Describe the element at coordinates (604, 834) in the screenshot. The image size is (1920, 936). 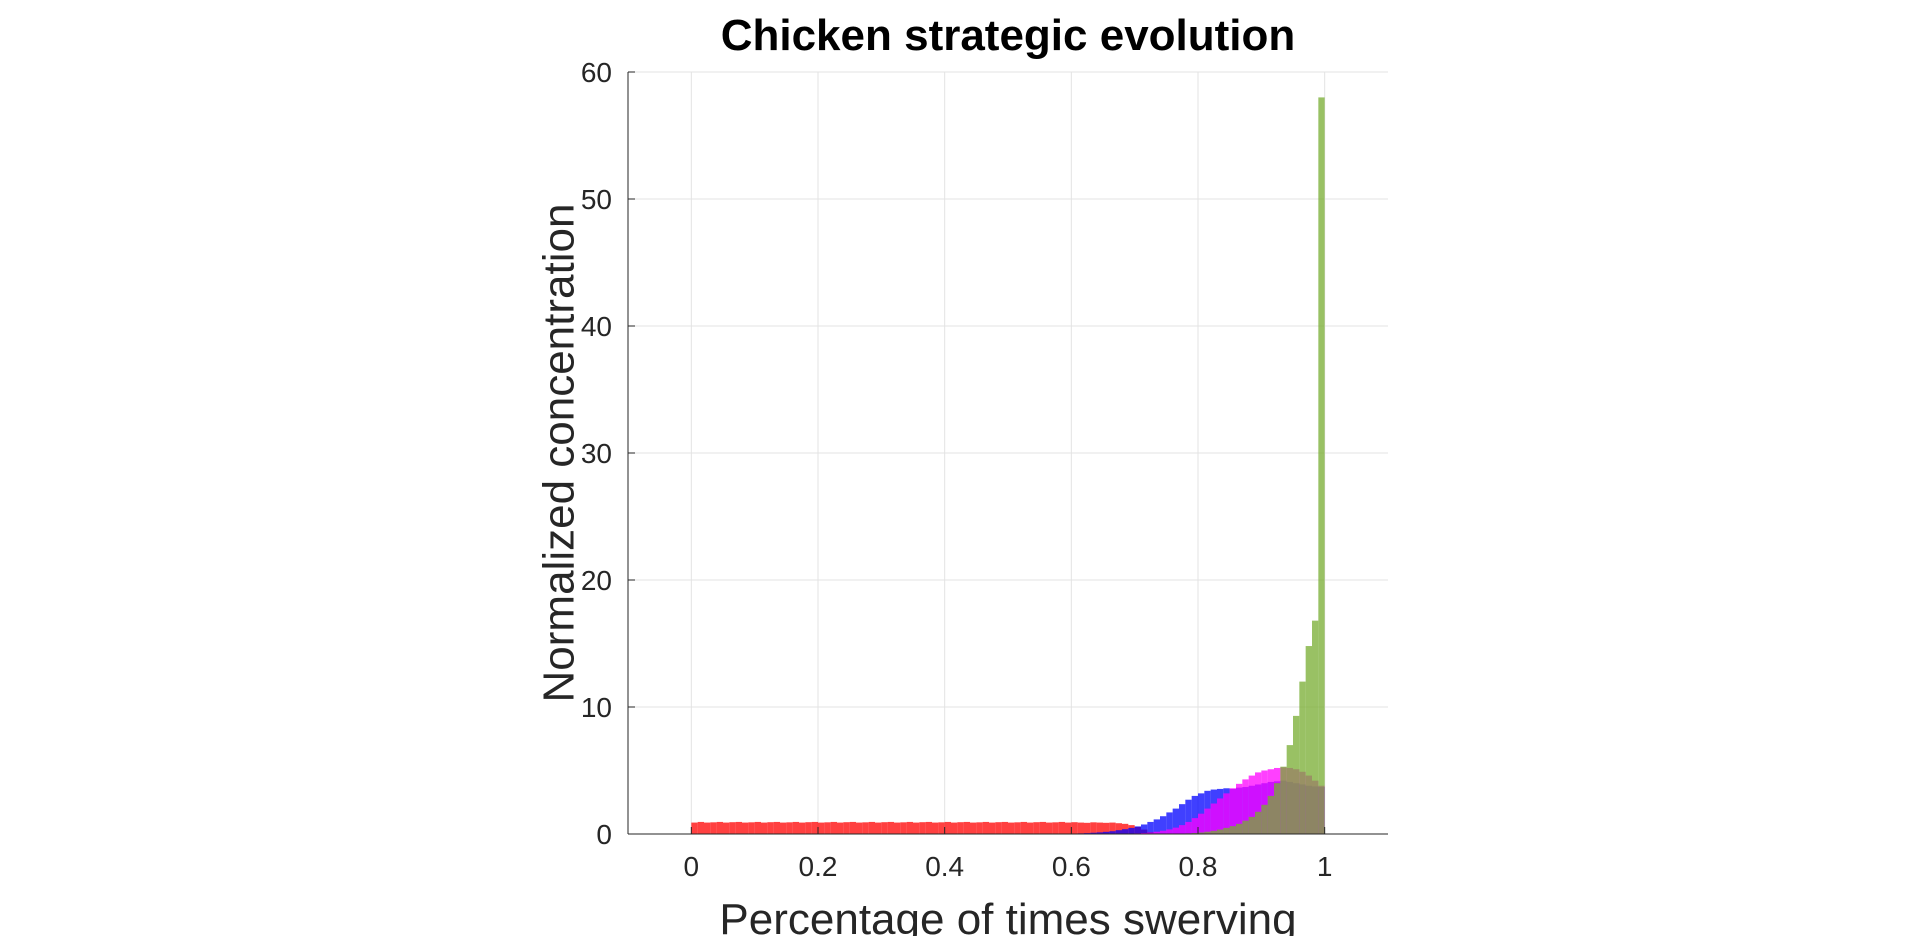
I see `y-tick-label: 0` at that location.